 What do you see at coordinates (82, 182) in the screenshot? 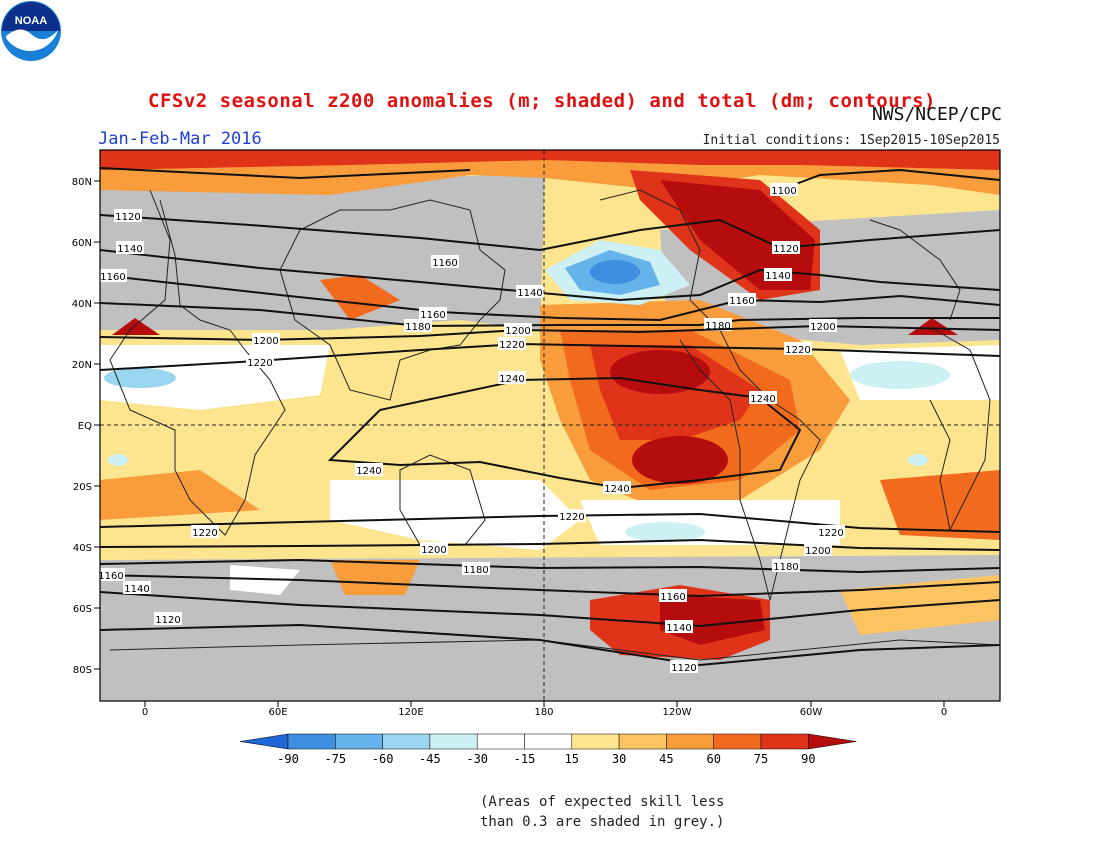
I see `lat-label: 80N` at bounding box center [82, 182].